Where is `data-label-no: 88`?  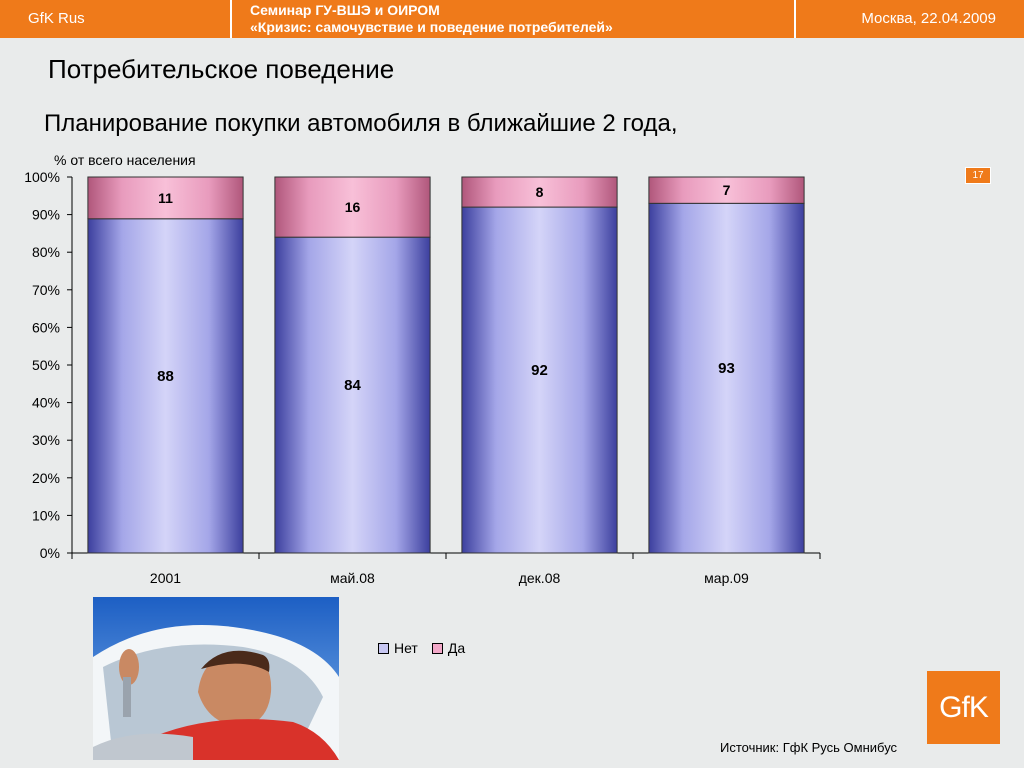 data-label-no: 88 is located at coordinates (165, 376).